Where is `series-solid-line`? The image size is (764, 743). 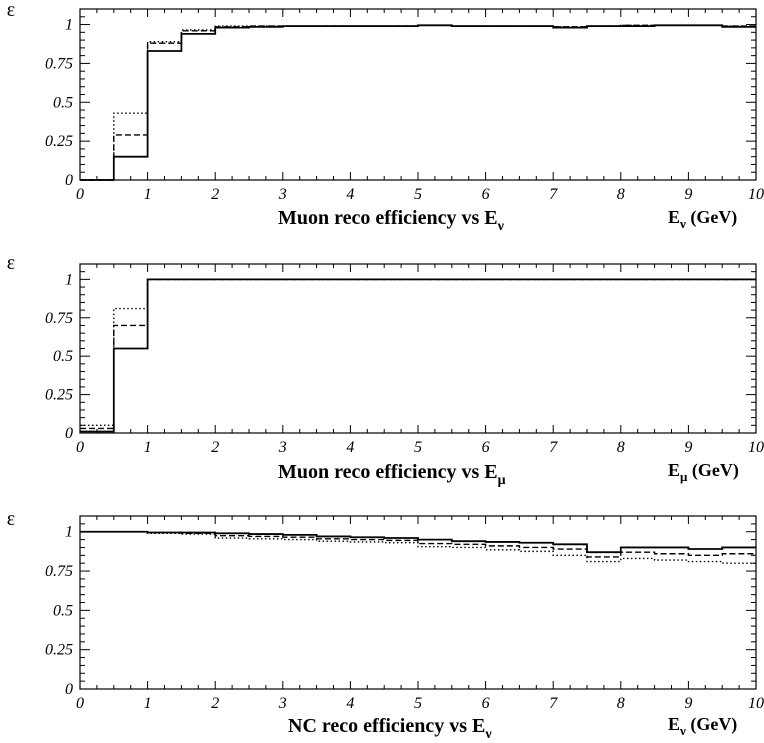 series-solid-line is located at coordinates (418, 542).